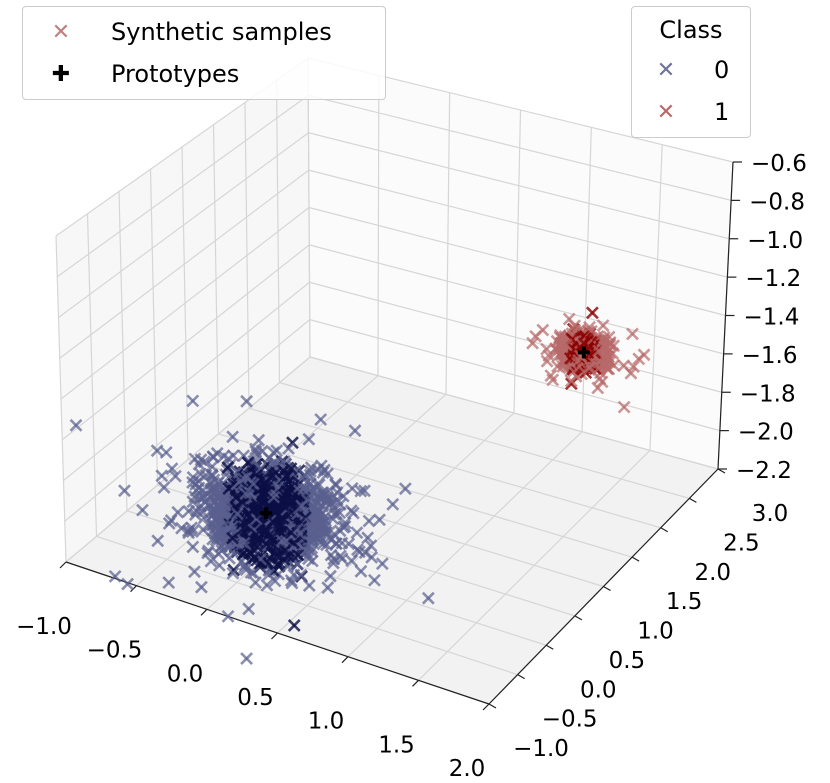 The height and width of the screenshot is (783, 830). I want to click on y-tick-label: −0.5, so click(570, 720).